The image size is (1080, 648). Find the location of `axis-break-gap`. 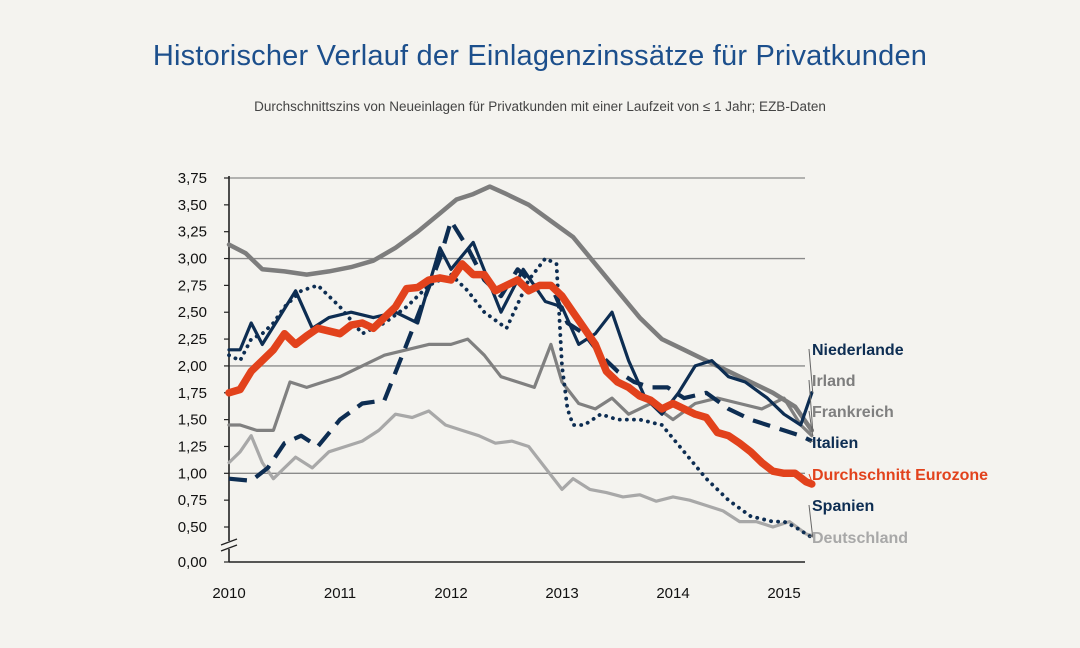

axis-break-gap is located at coordinates (229, 545).